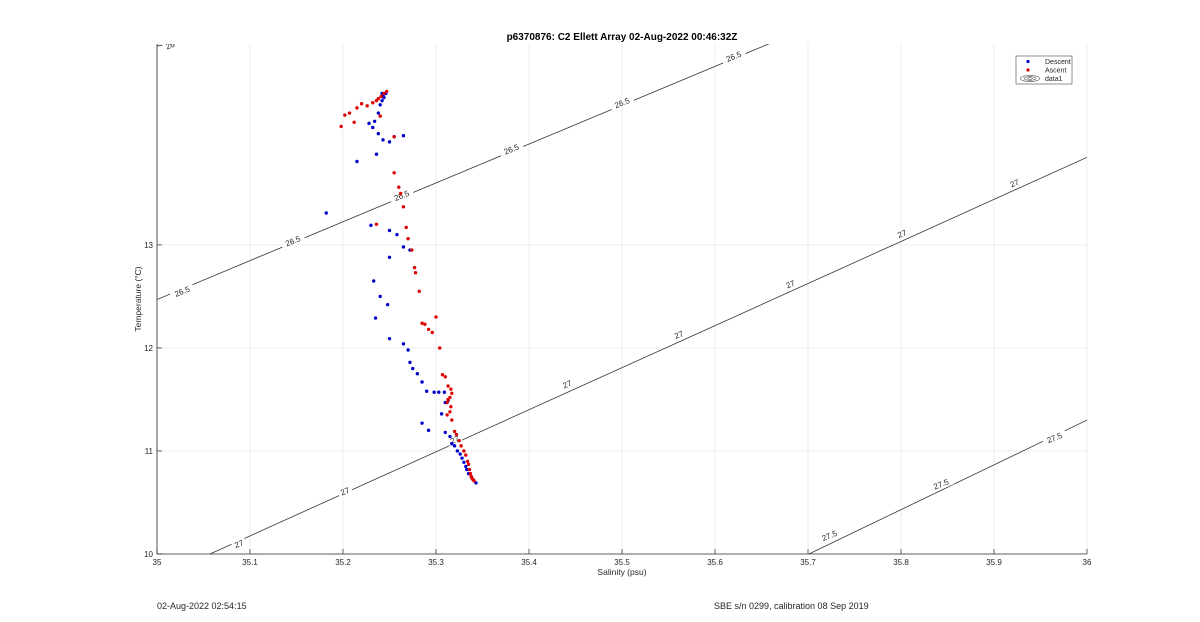 The width and height of the screenshot is (1200, 622). I want to click on data-series, so click(401, 287).